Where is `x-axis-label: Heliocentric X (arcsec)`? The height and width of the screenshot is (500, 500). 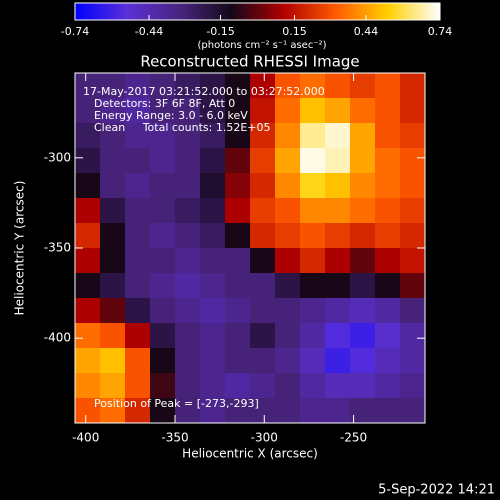
x-axis-label: Heliocentric X (arcsec) is located at coordinates (250, 454).